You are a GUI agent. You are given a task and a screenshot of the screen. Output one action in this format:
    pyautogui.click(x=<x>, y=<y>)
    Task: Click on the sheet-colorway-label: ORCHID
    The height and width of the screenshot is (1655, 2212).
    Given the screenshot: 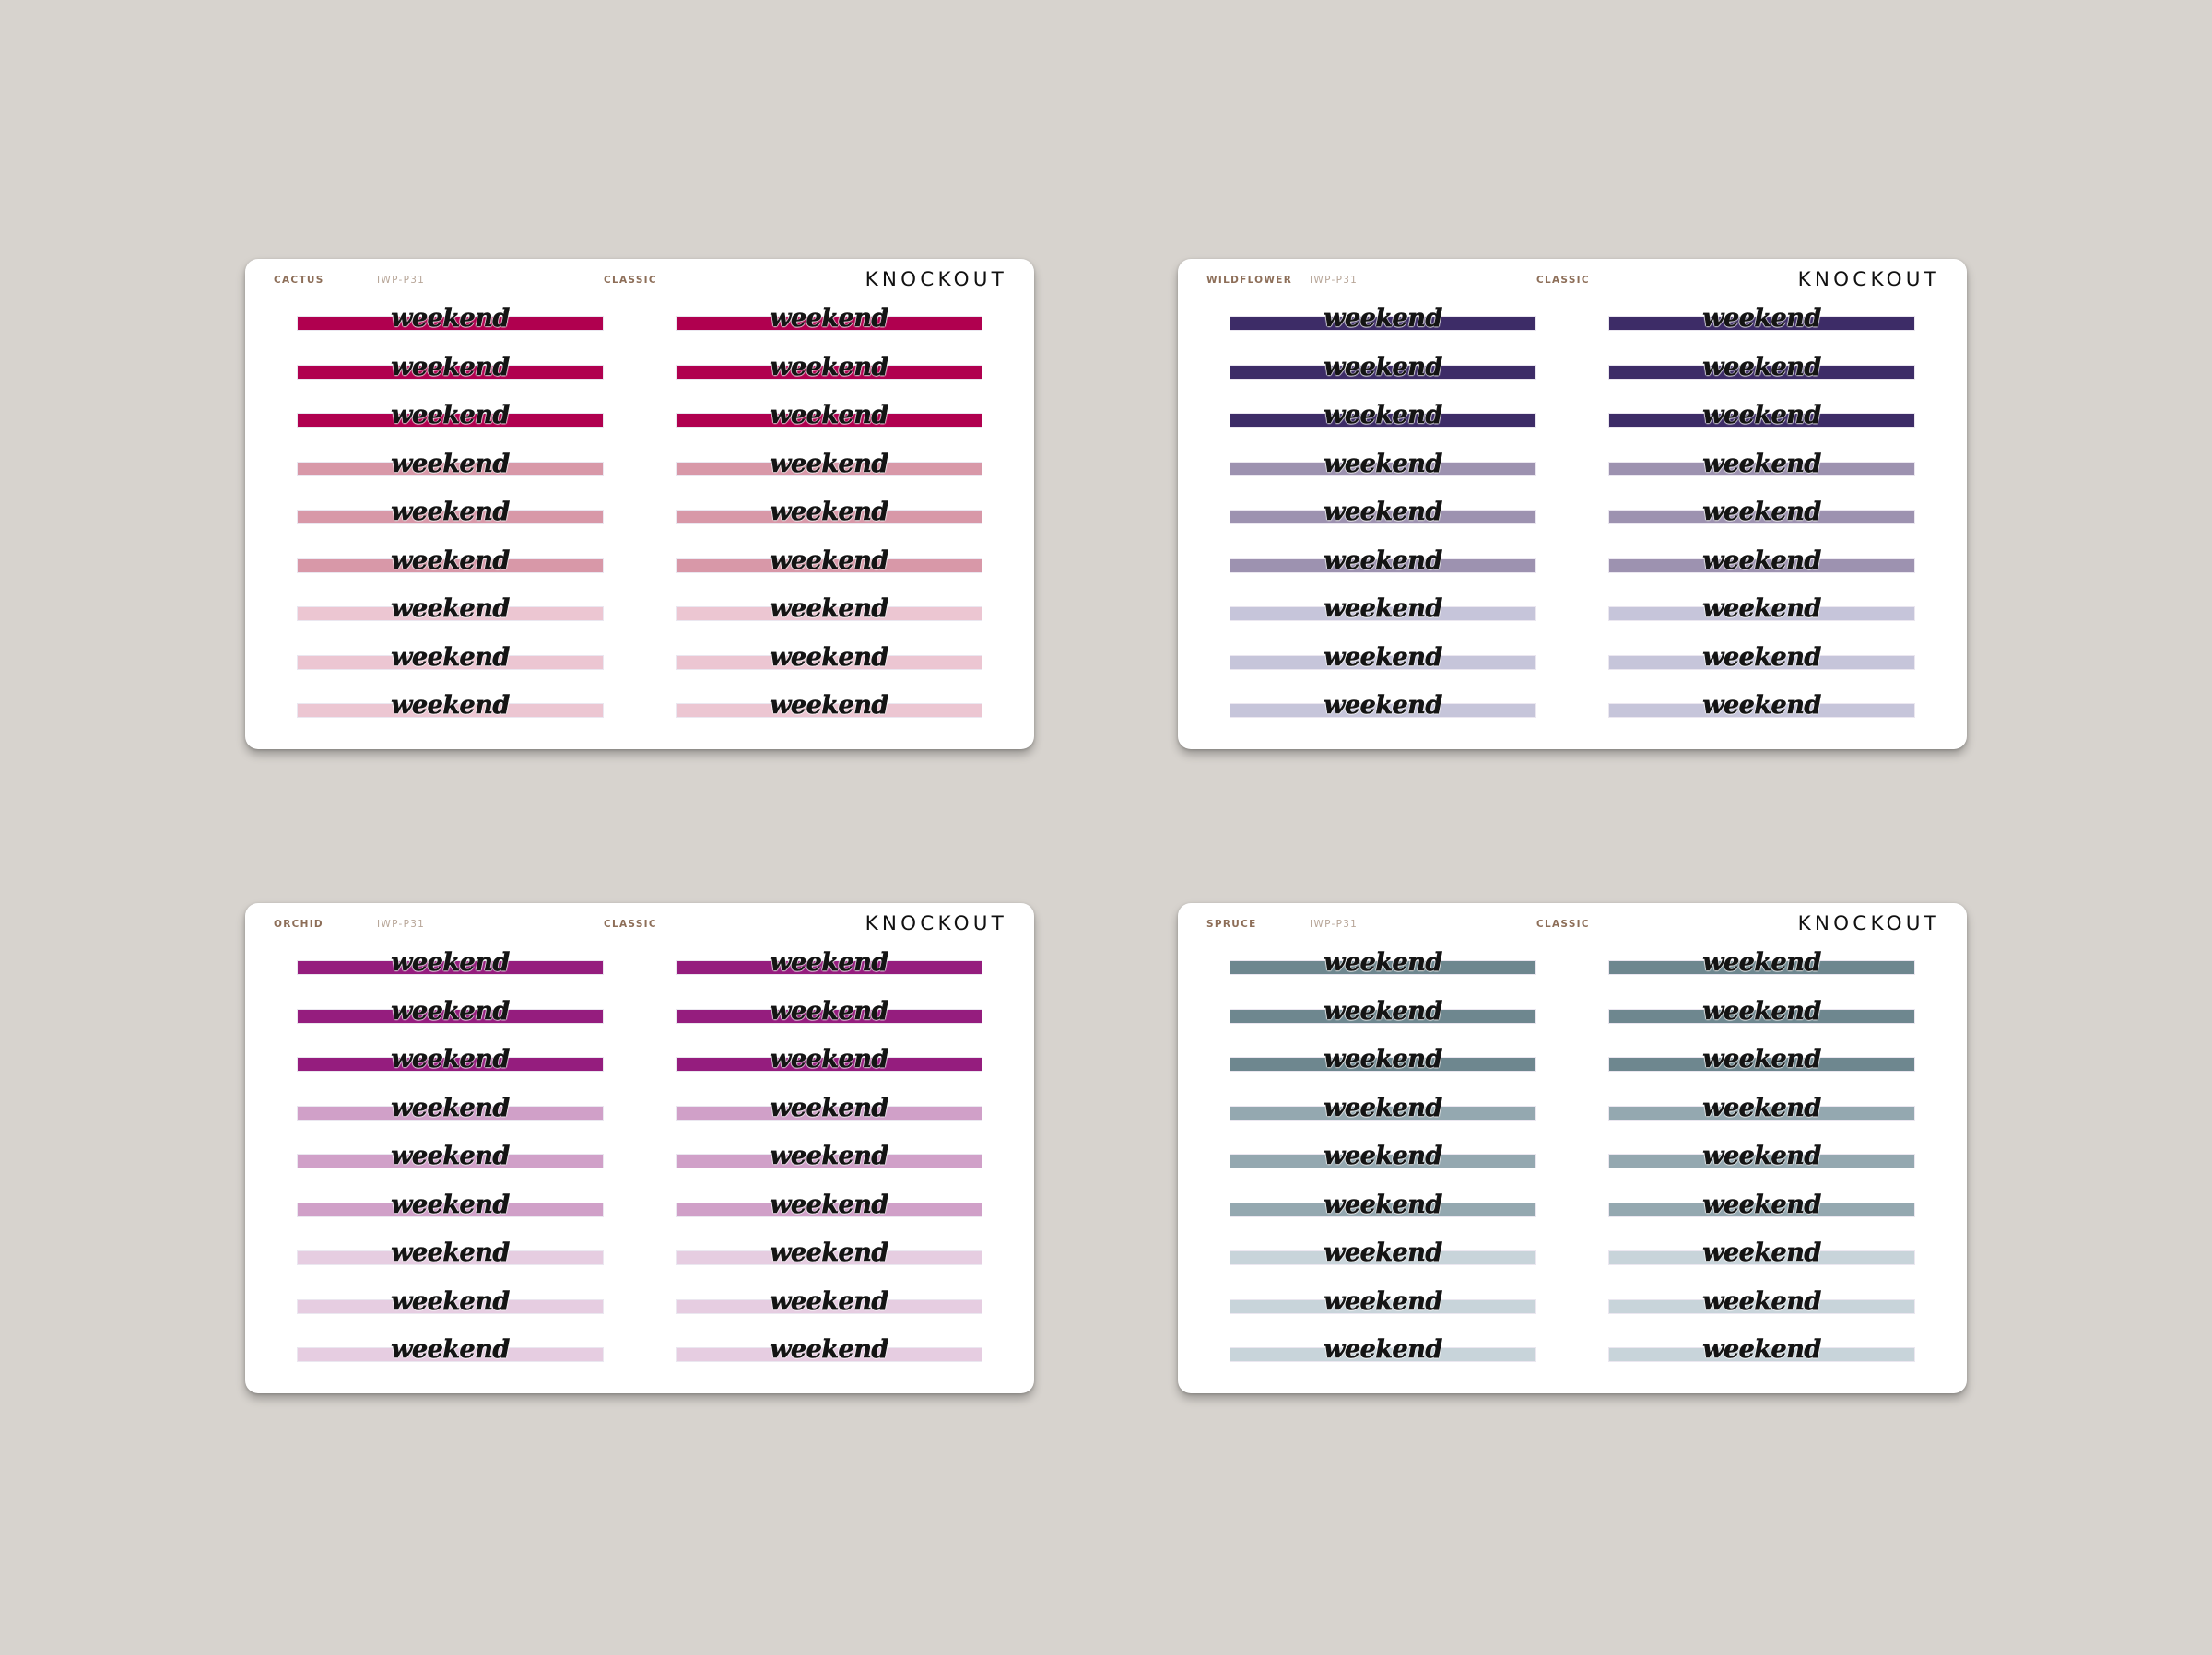 What is the action you would take?
    pyautogui.click(x=299, y=924)
    